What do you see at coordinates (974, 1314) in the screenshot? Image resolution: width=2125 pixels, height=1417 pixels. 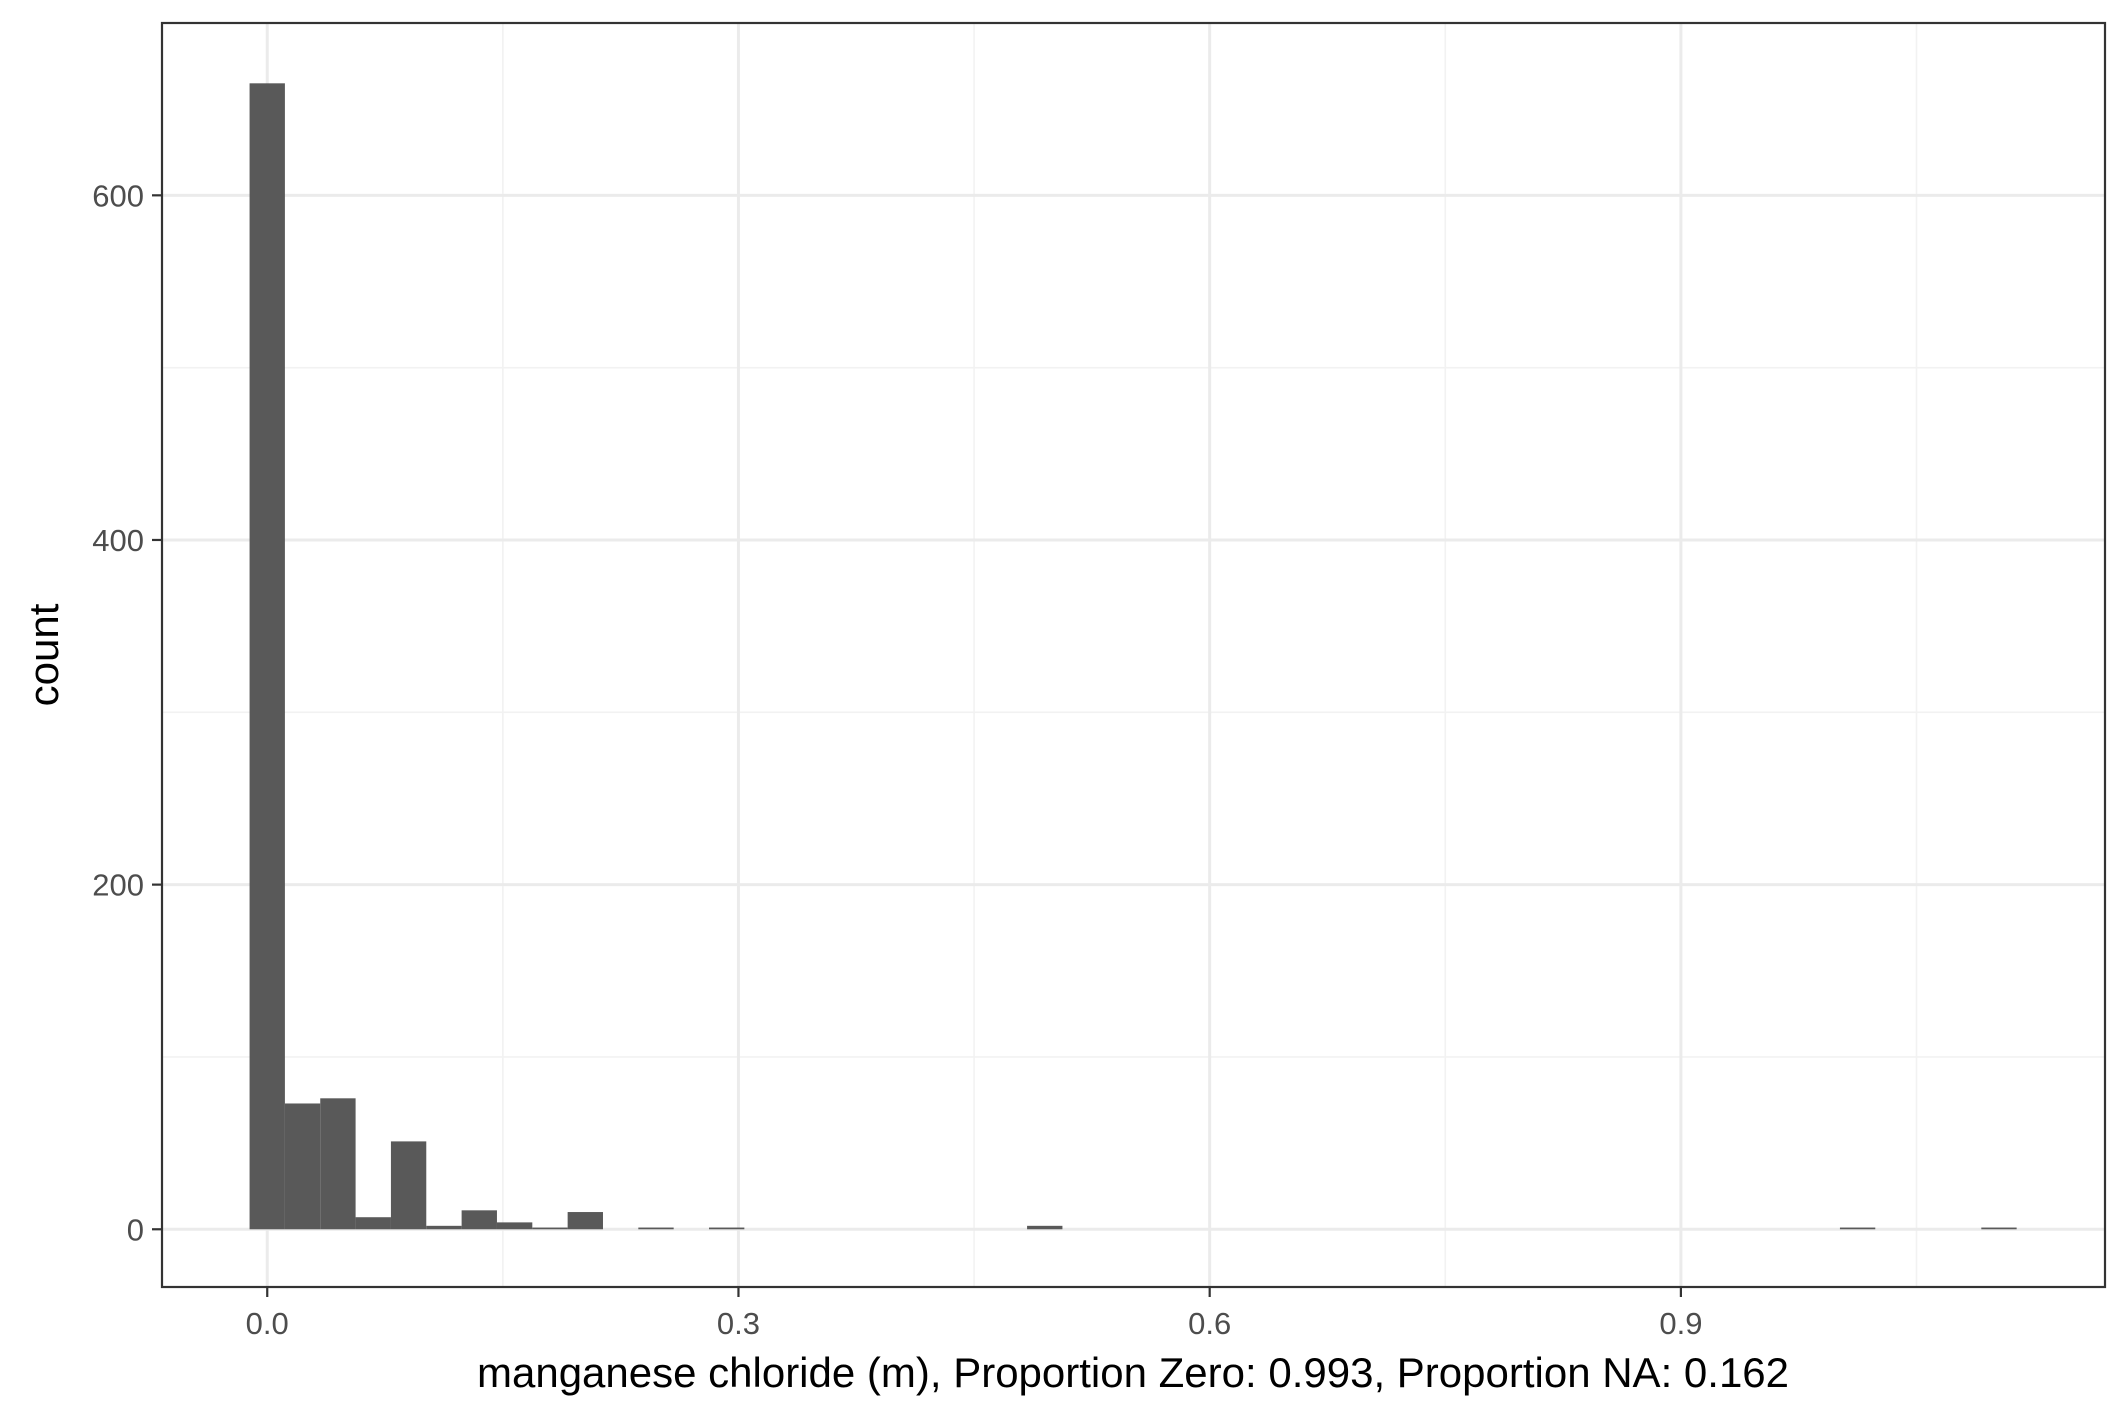 I see `x-axis: 0.0 0.3 0.6 0.9` at bounding box center [974, 1314].